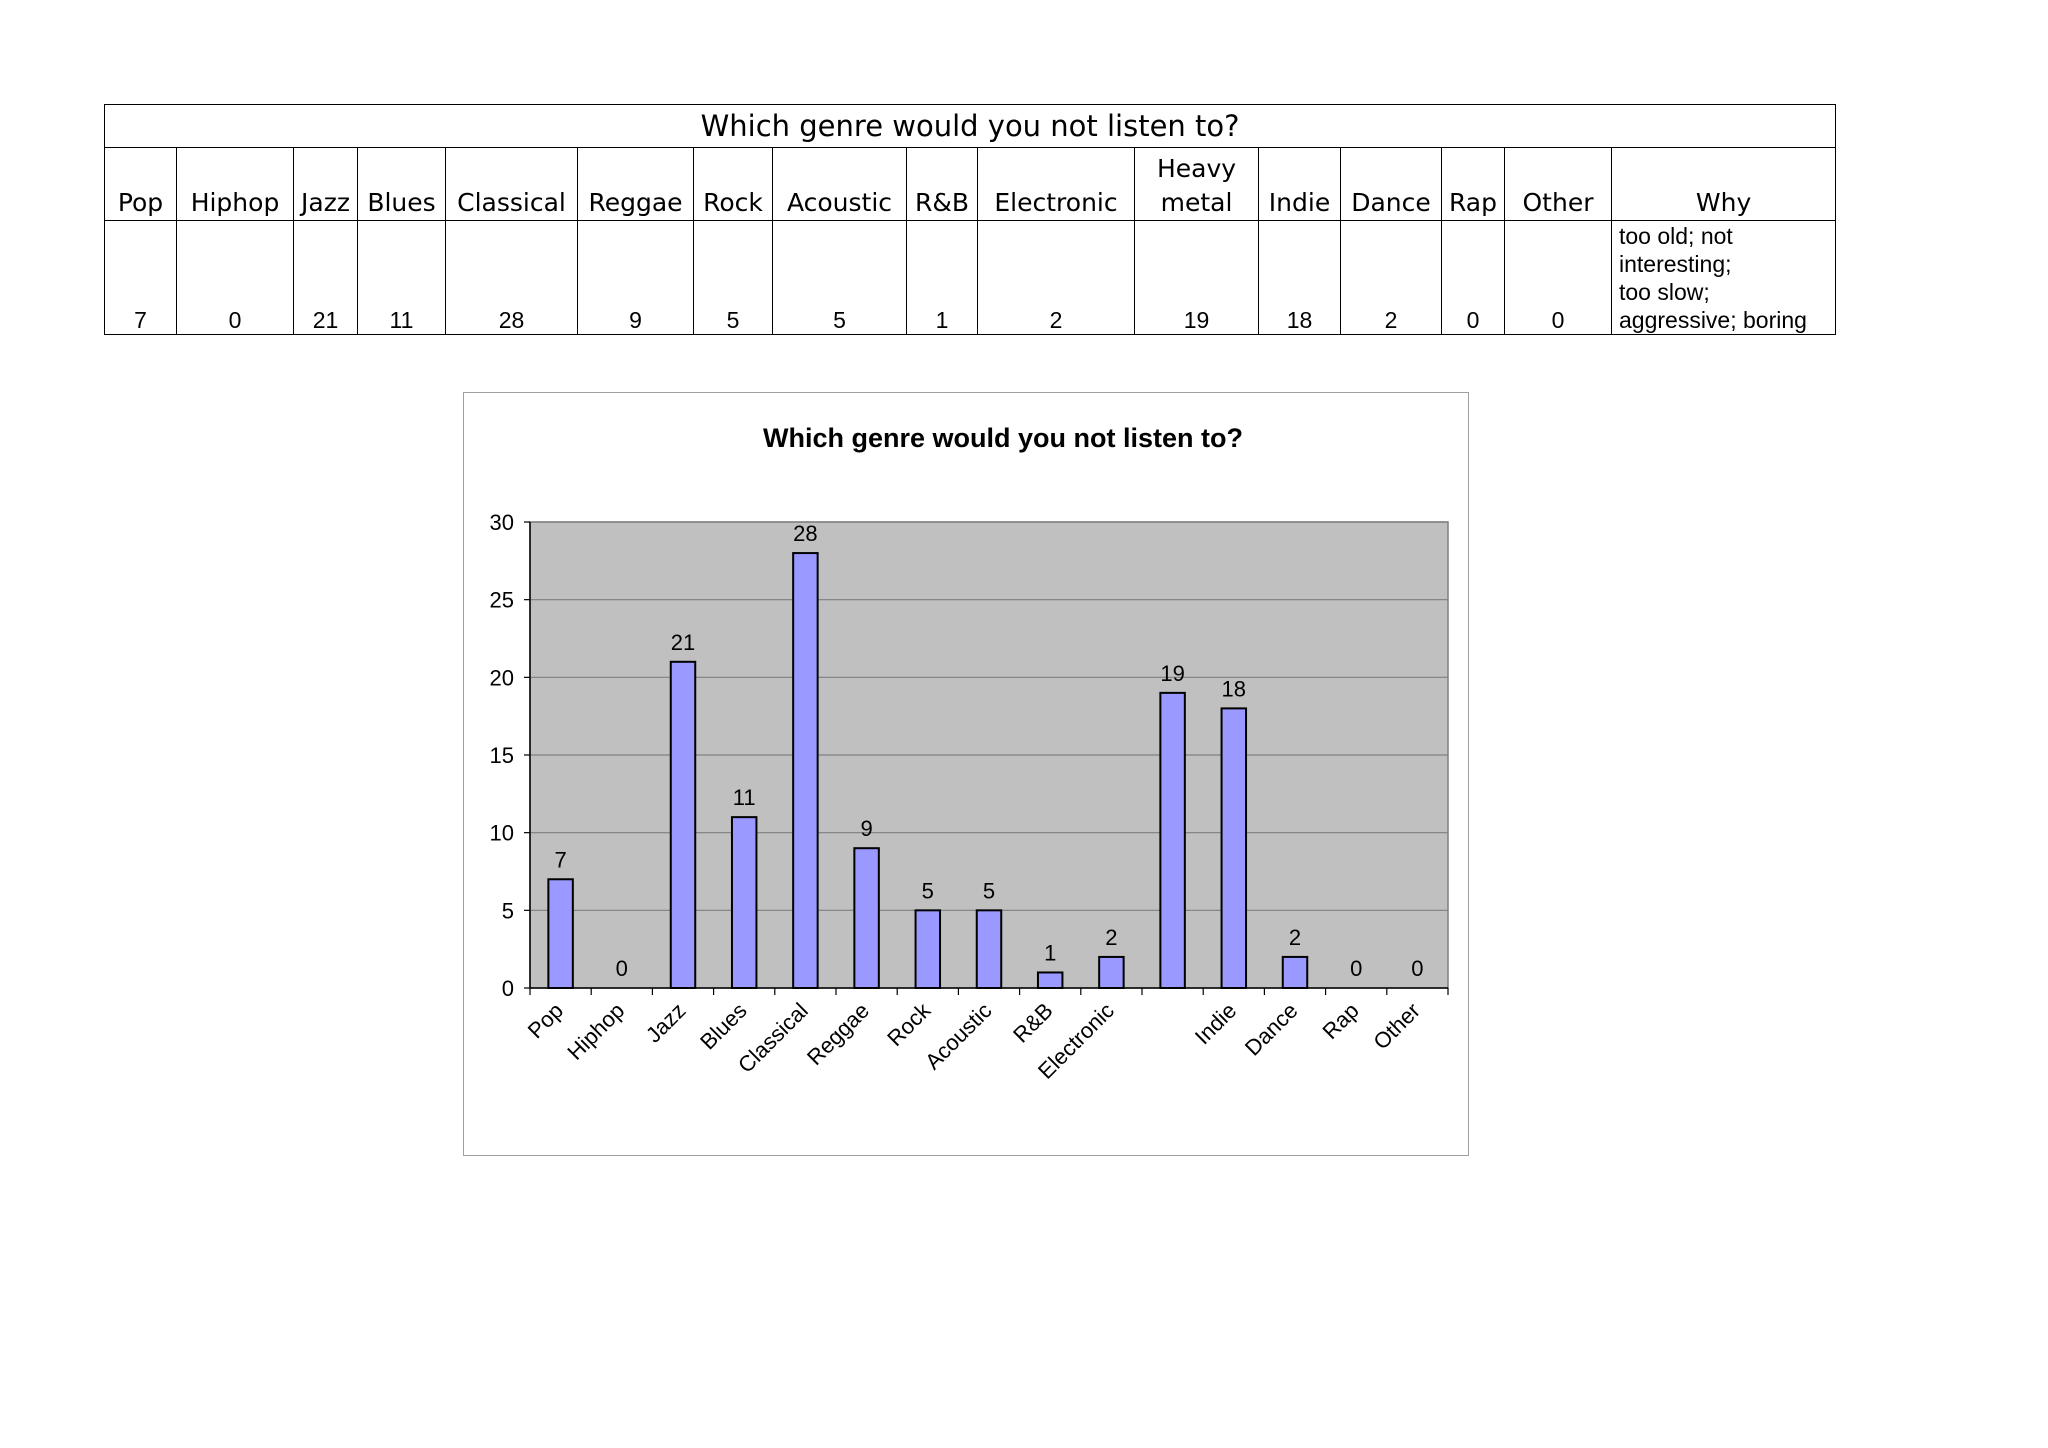  What do you see at coordinates (958, 1036) in the screenshot?
I see `x-tick-label: Acoustic` at bounding box center [958, 1036].